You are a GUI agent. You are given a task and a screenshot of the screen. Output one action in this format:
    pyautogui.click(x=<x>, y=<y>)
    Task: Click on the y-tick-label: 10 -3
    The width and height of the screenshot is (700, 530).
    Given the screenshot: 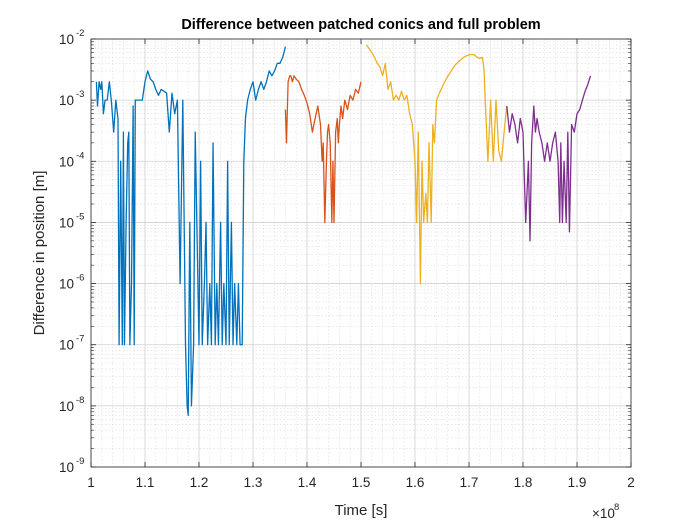 What is the action you would take?
    pyautogui.click(x=71, y=98)
    